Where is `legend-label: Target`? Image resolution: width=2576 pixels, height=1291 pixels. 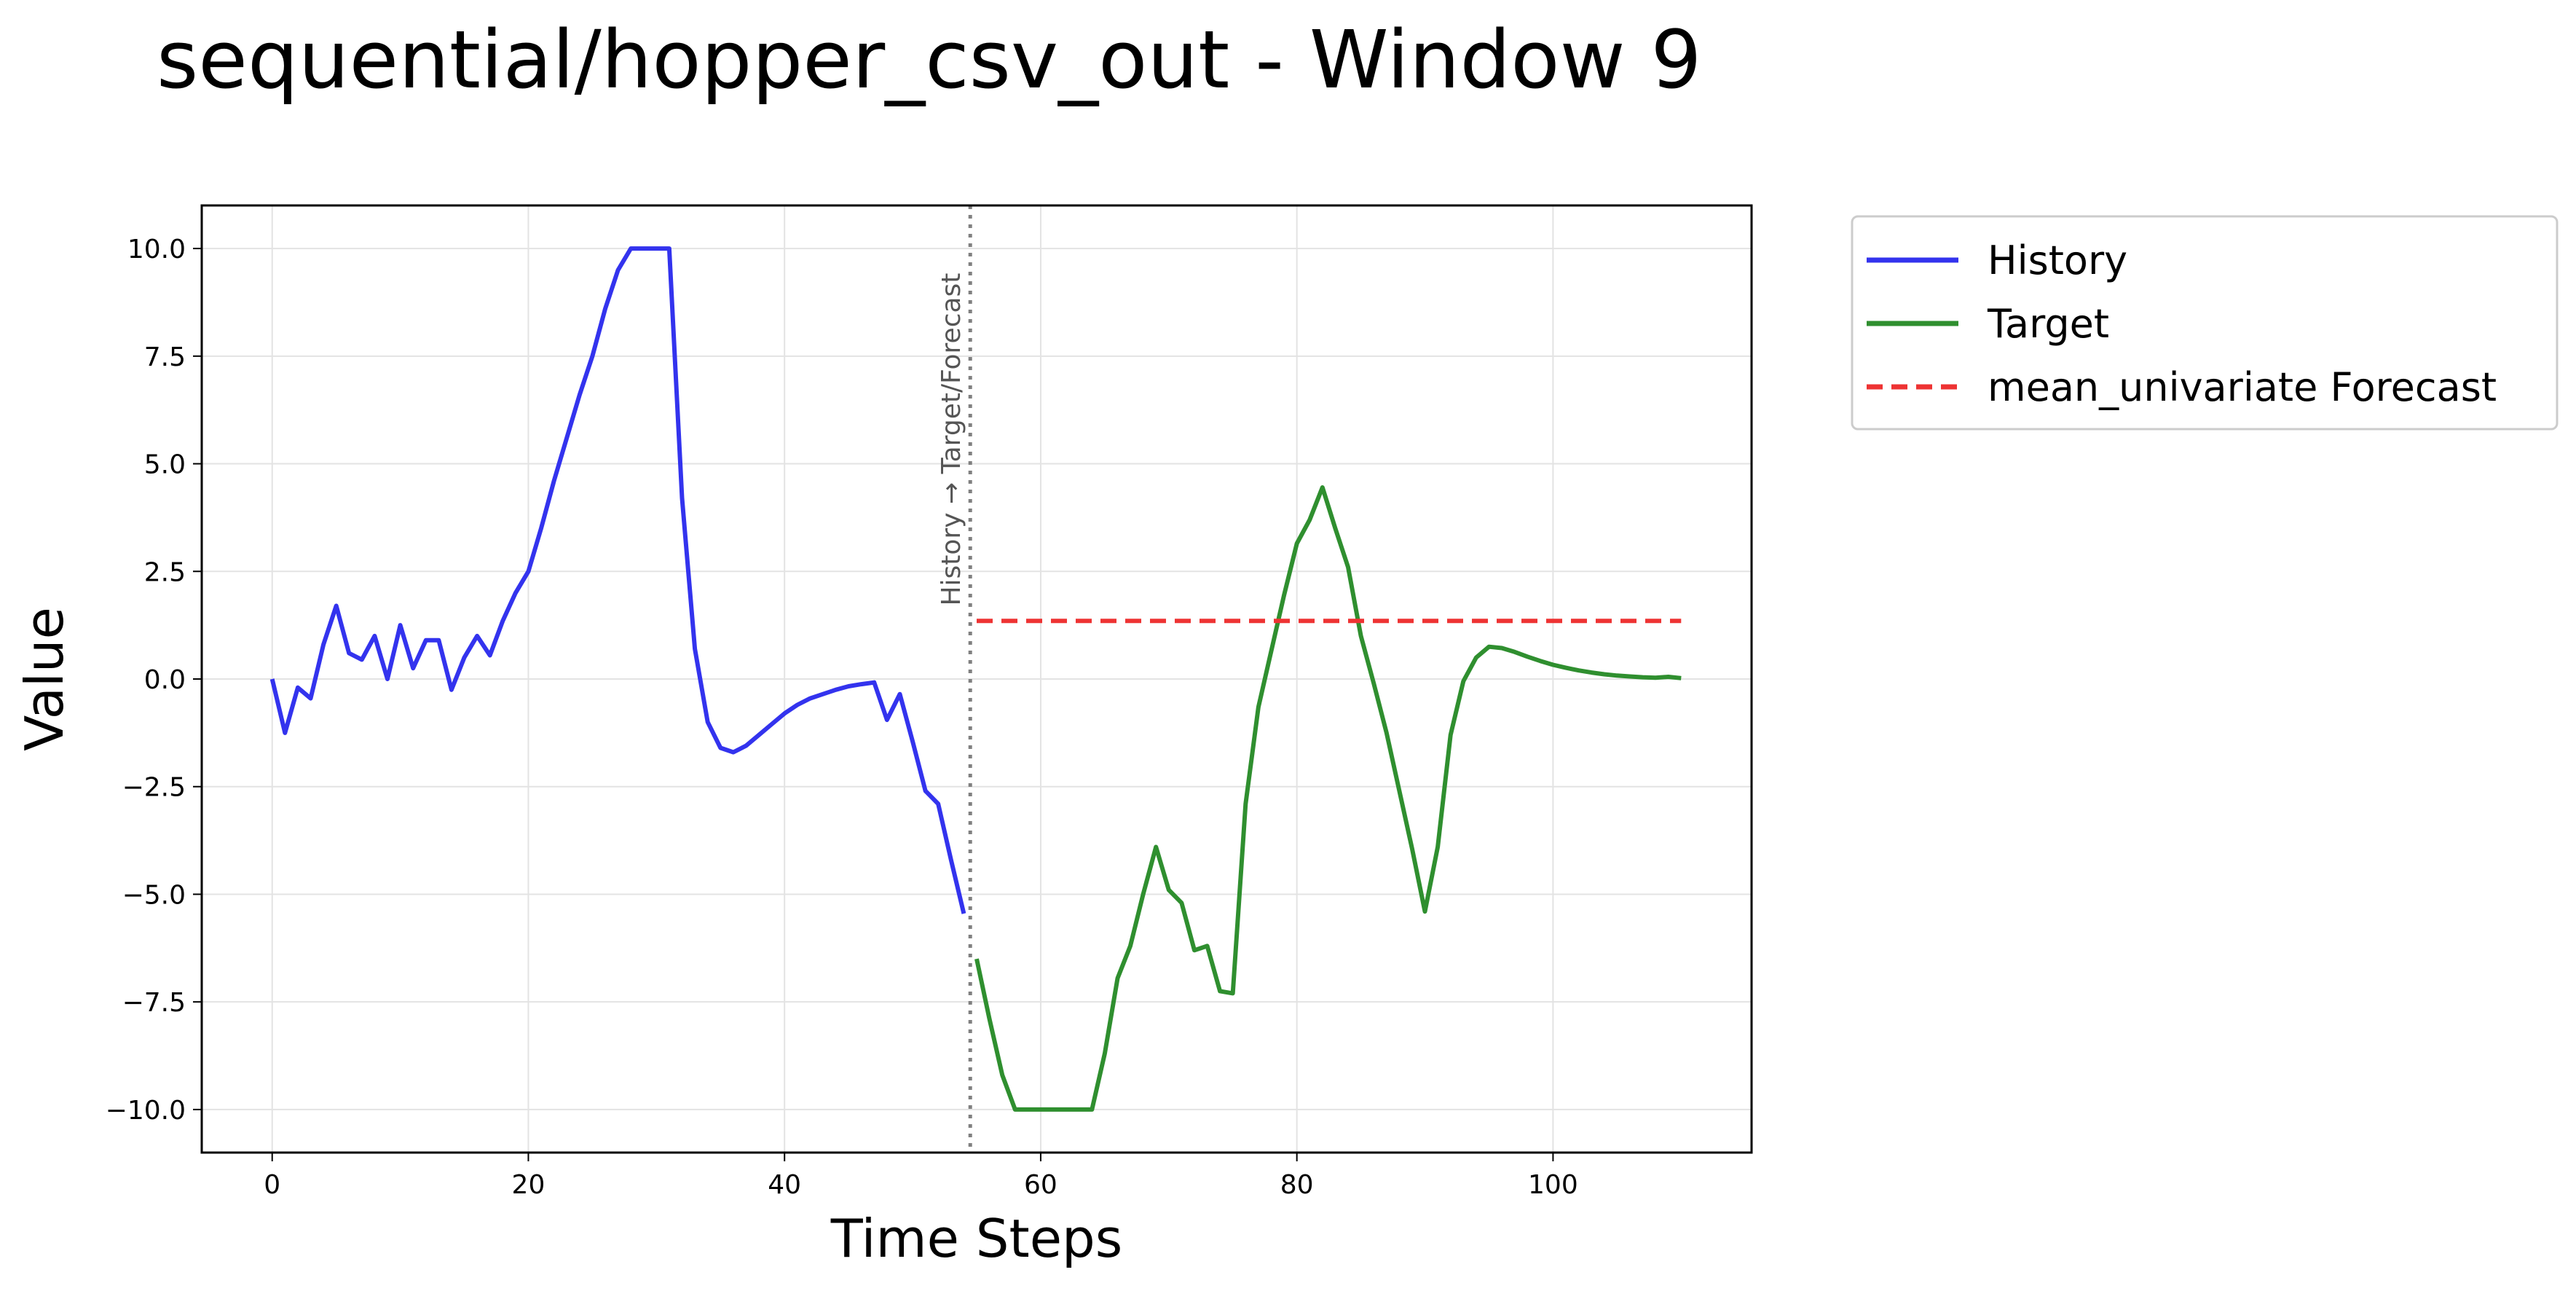
legend-label: Target is located at coordinates (2048, 324).